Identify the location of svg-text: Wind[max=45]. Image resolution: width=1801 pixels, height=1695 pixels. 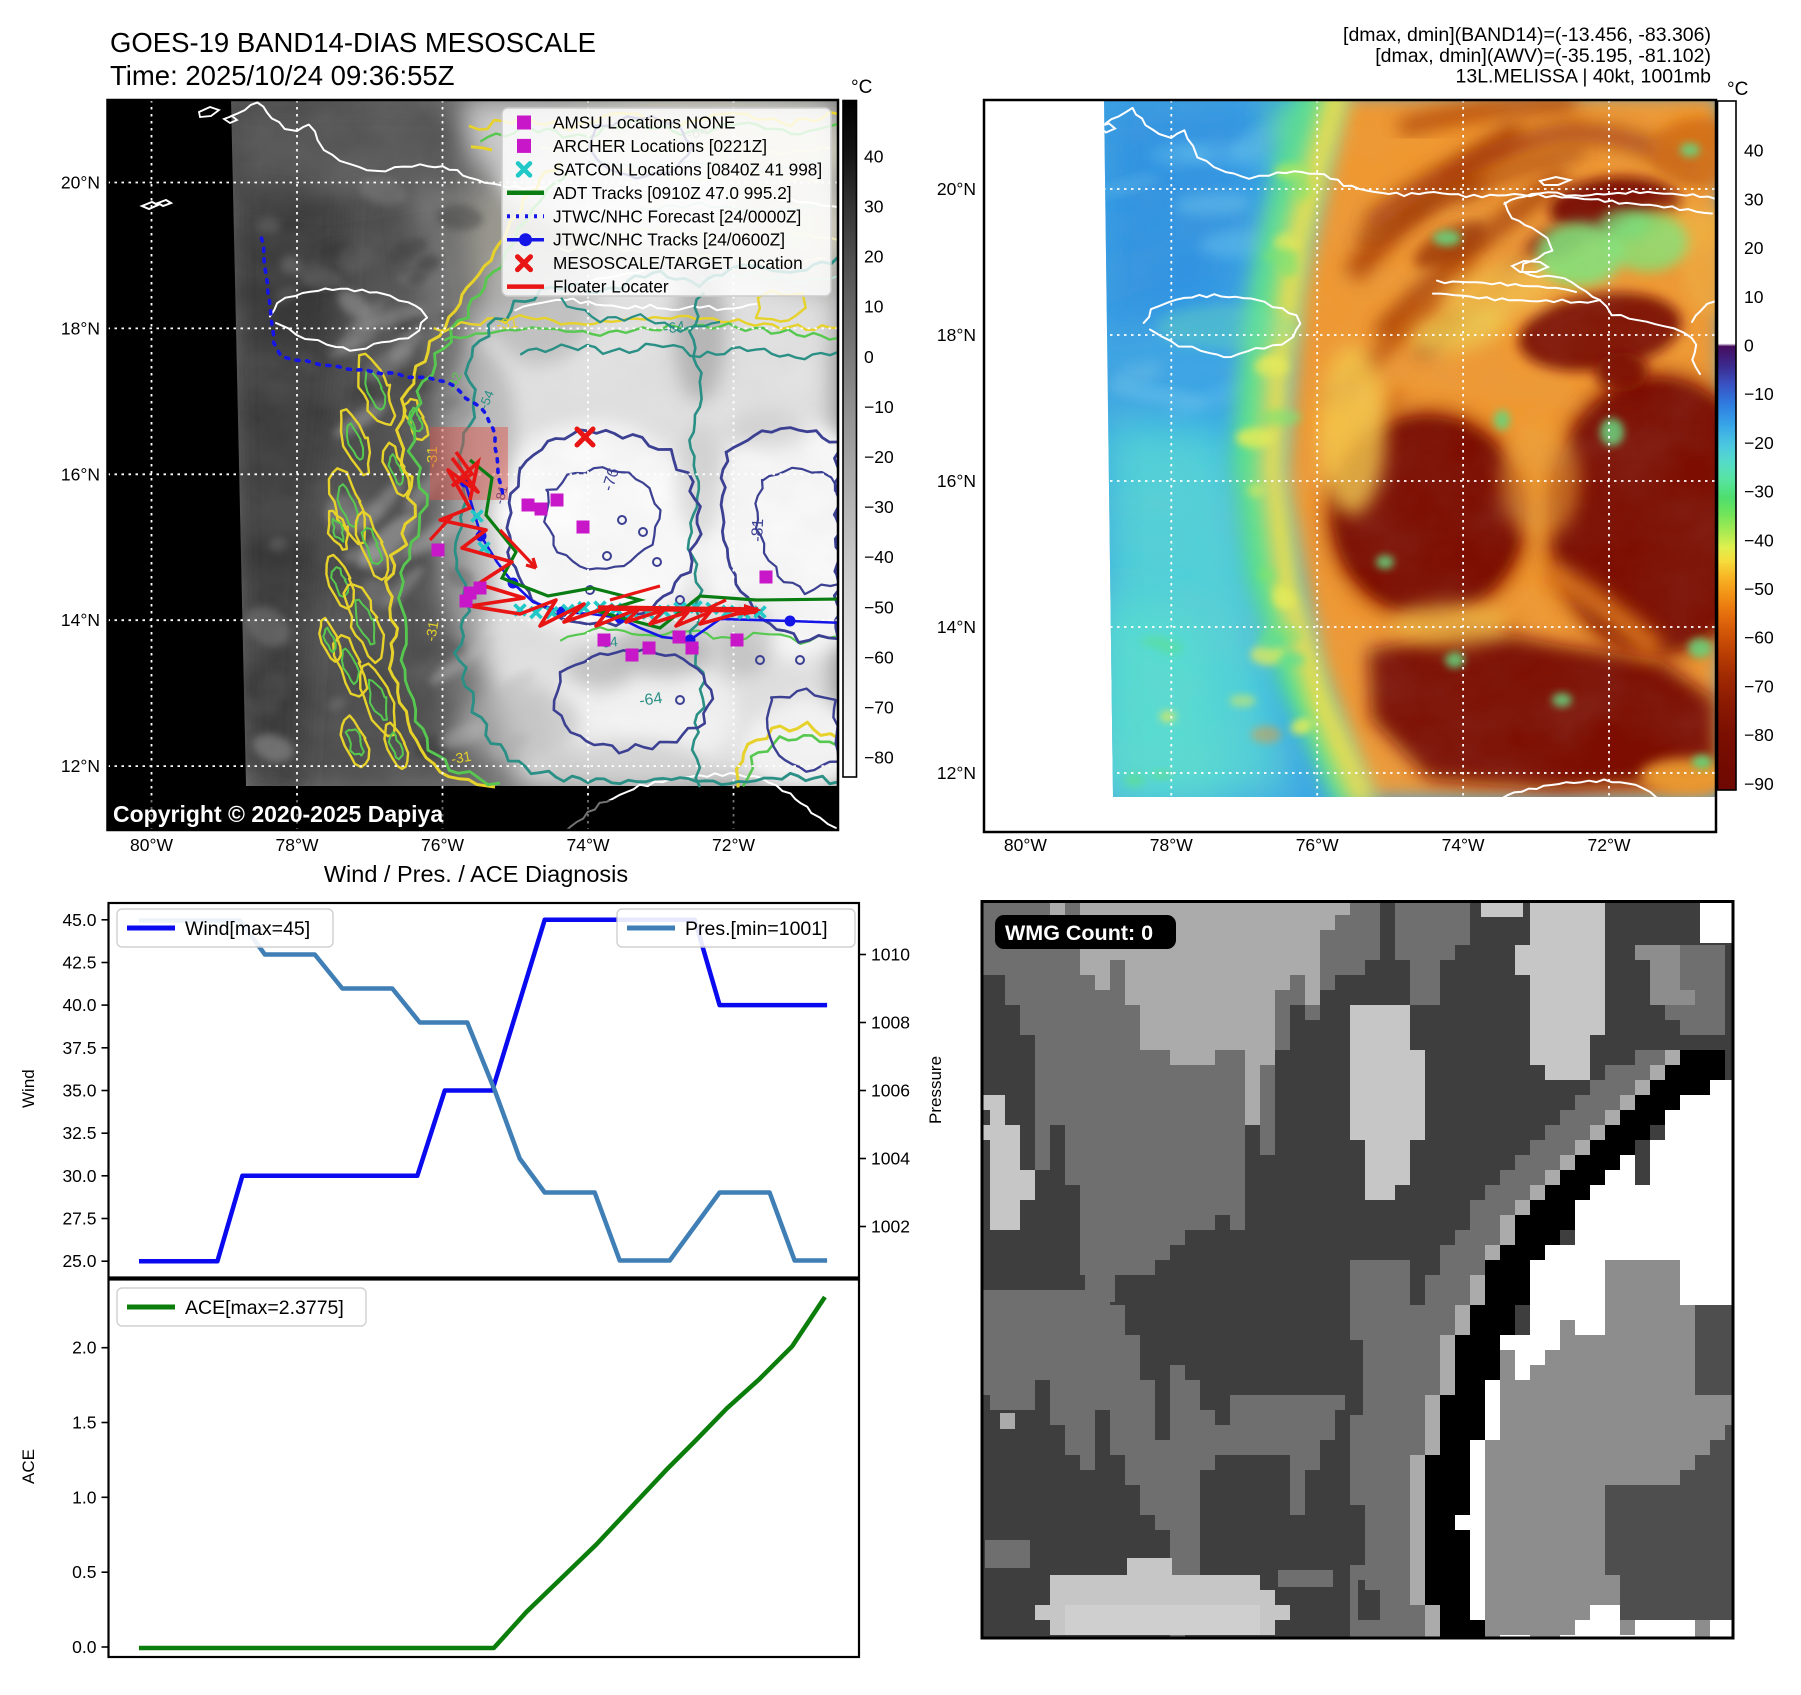
(247, 929).